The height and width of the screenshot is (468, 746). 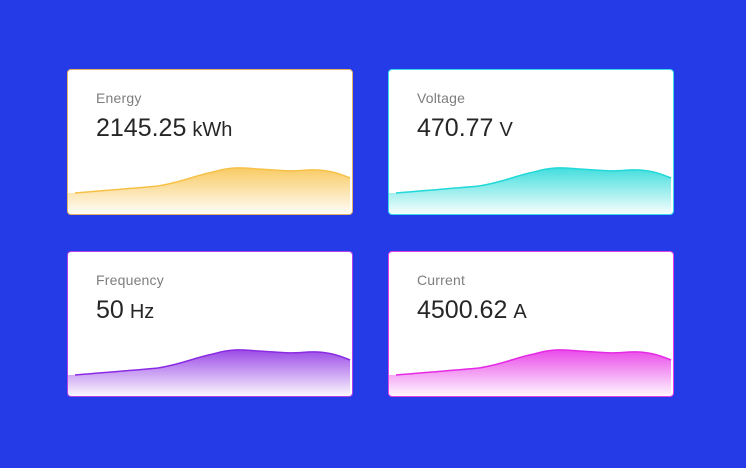 I want to click on frequency-unit: Hz, so click(x=142, y=312).